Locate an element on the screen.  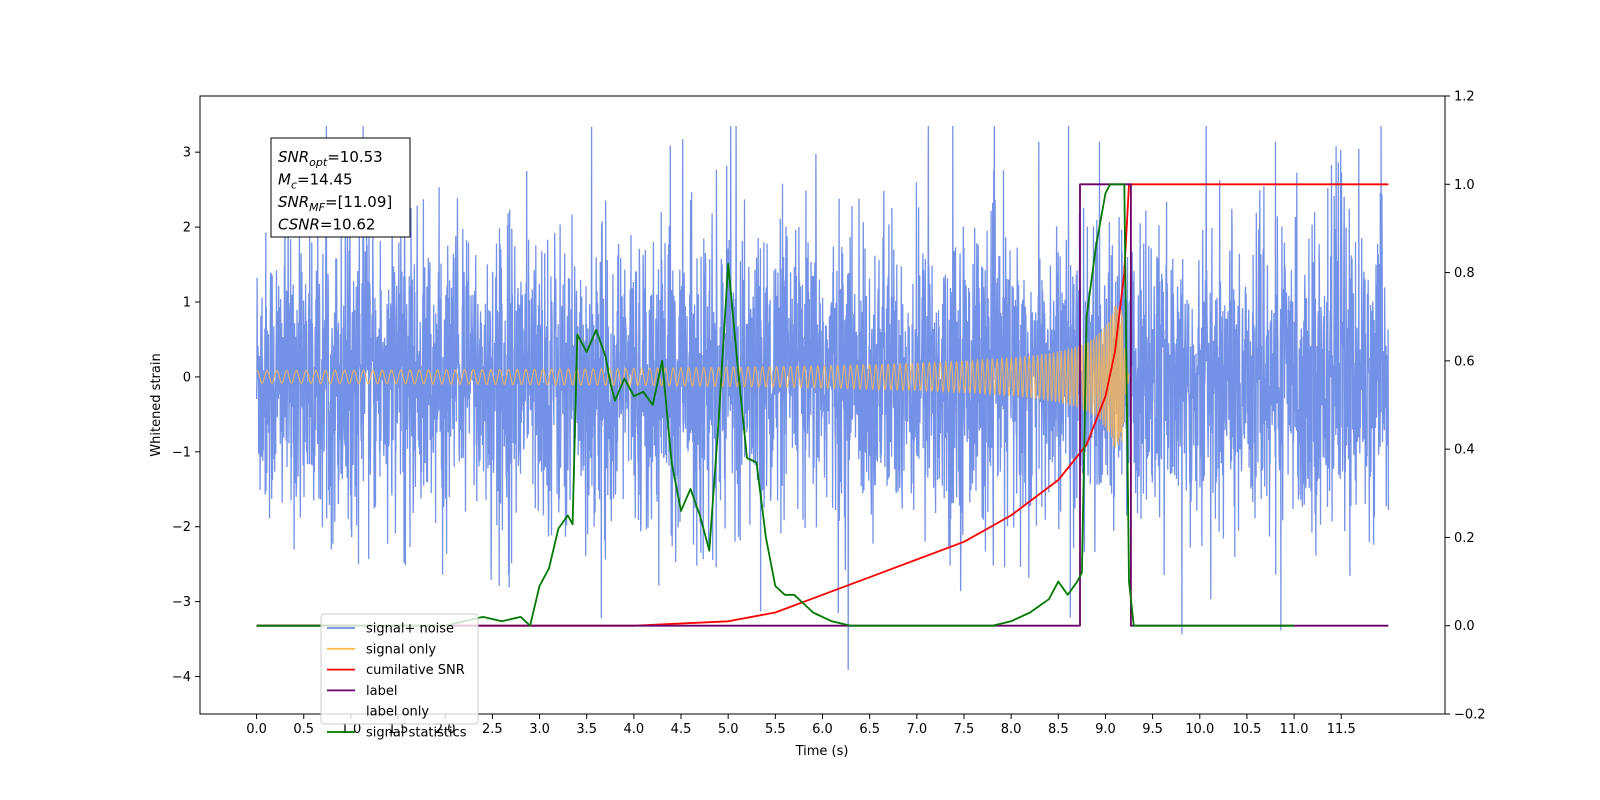
info-subscript: c is located at coordinates (294, 185).